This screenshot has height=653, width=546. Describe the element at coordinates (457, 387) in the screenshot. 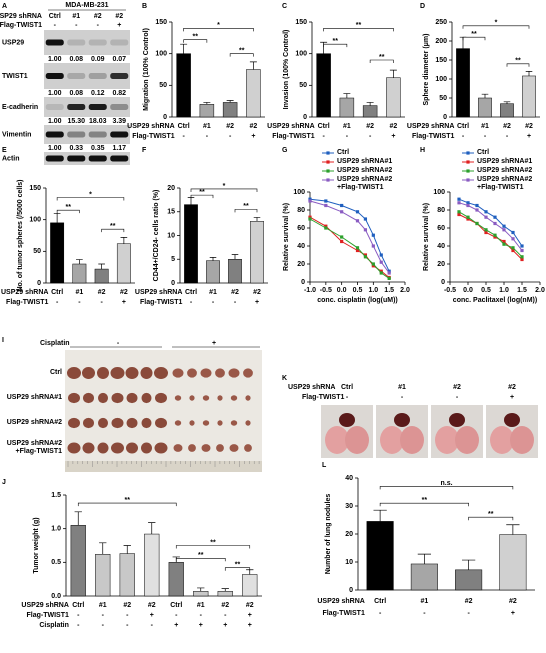

I see `header-label: #2` at that location.